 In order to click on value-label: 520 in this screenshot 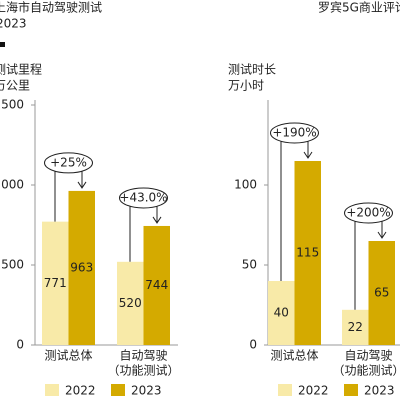, I will do `click(130, 303)`.